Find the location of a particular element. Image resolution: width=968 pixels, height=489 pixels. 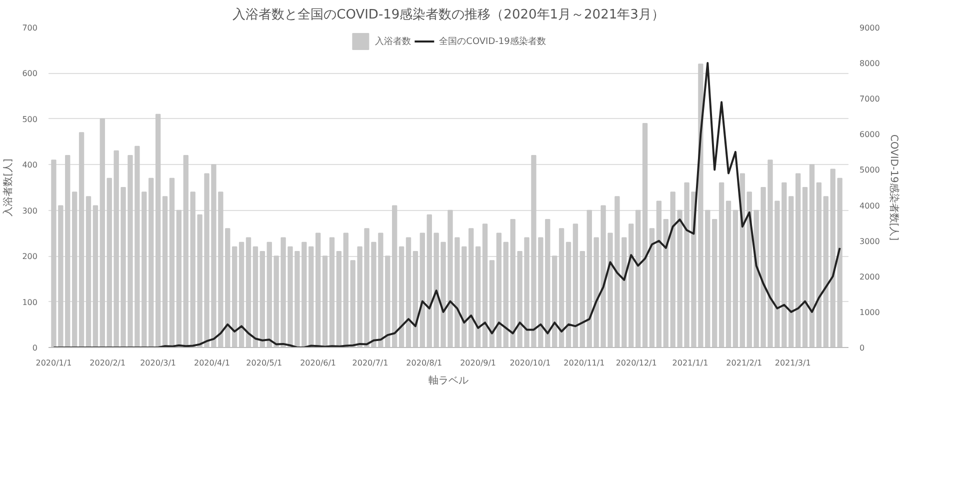

y2-tick-label: 1000 is located at coordinates (870, 312).